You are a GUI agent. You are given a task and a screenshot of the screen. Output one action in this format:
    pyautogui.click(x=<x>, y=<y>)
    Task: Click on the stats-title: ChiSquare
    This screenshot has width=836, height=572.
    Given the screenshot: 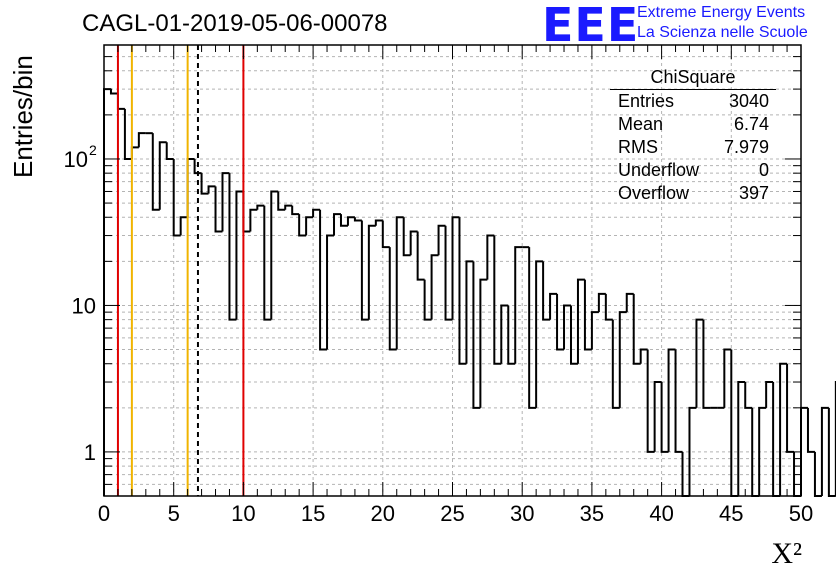 What is the action you would take?
    pyautogui.click(x=693, y=78)
    